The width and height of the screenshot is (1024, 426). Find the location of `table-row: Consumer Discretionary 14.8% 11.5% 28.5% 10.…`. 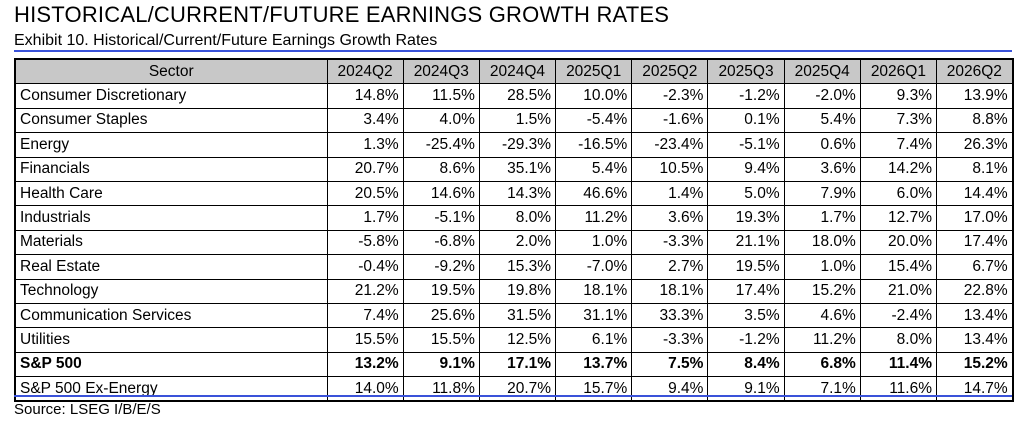

table-row: Consumer Discretionary 14.8% 11.5% 28.5% 10.… is located at coordinates (514, 96).